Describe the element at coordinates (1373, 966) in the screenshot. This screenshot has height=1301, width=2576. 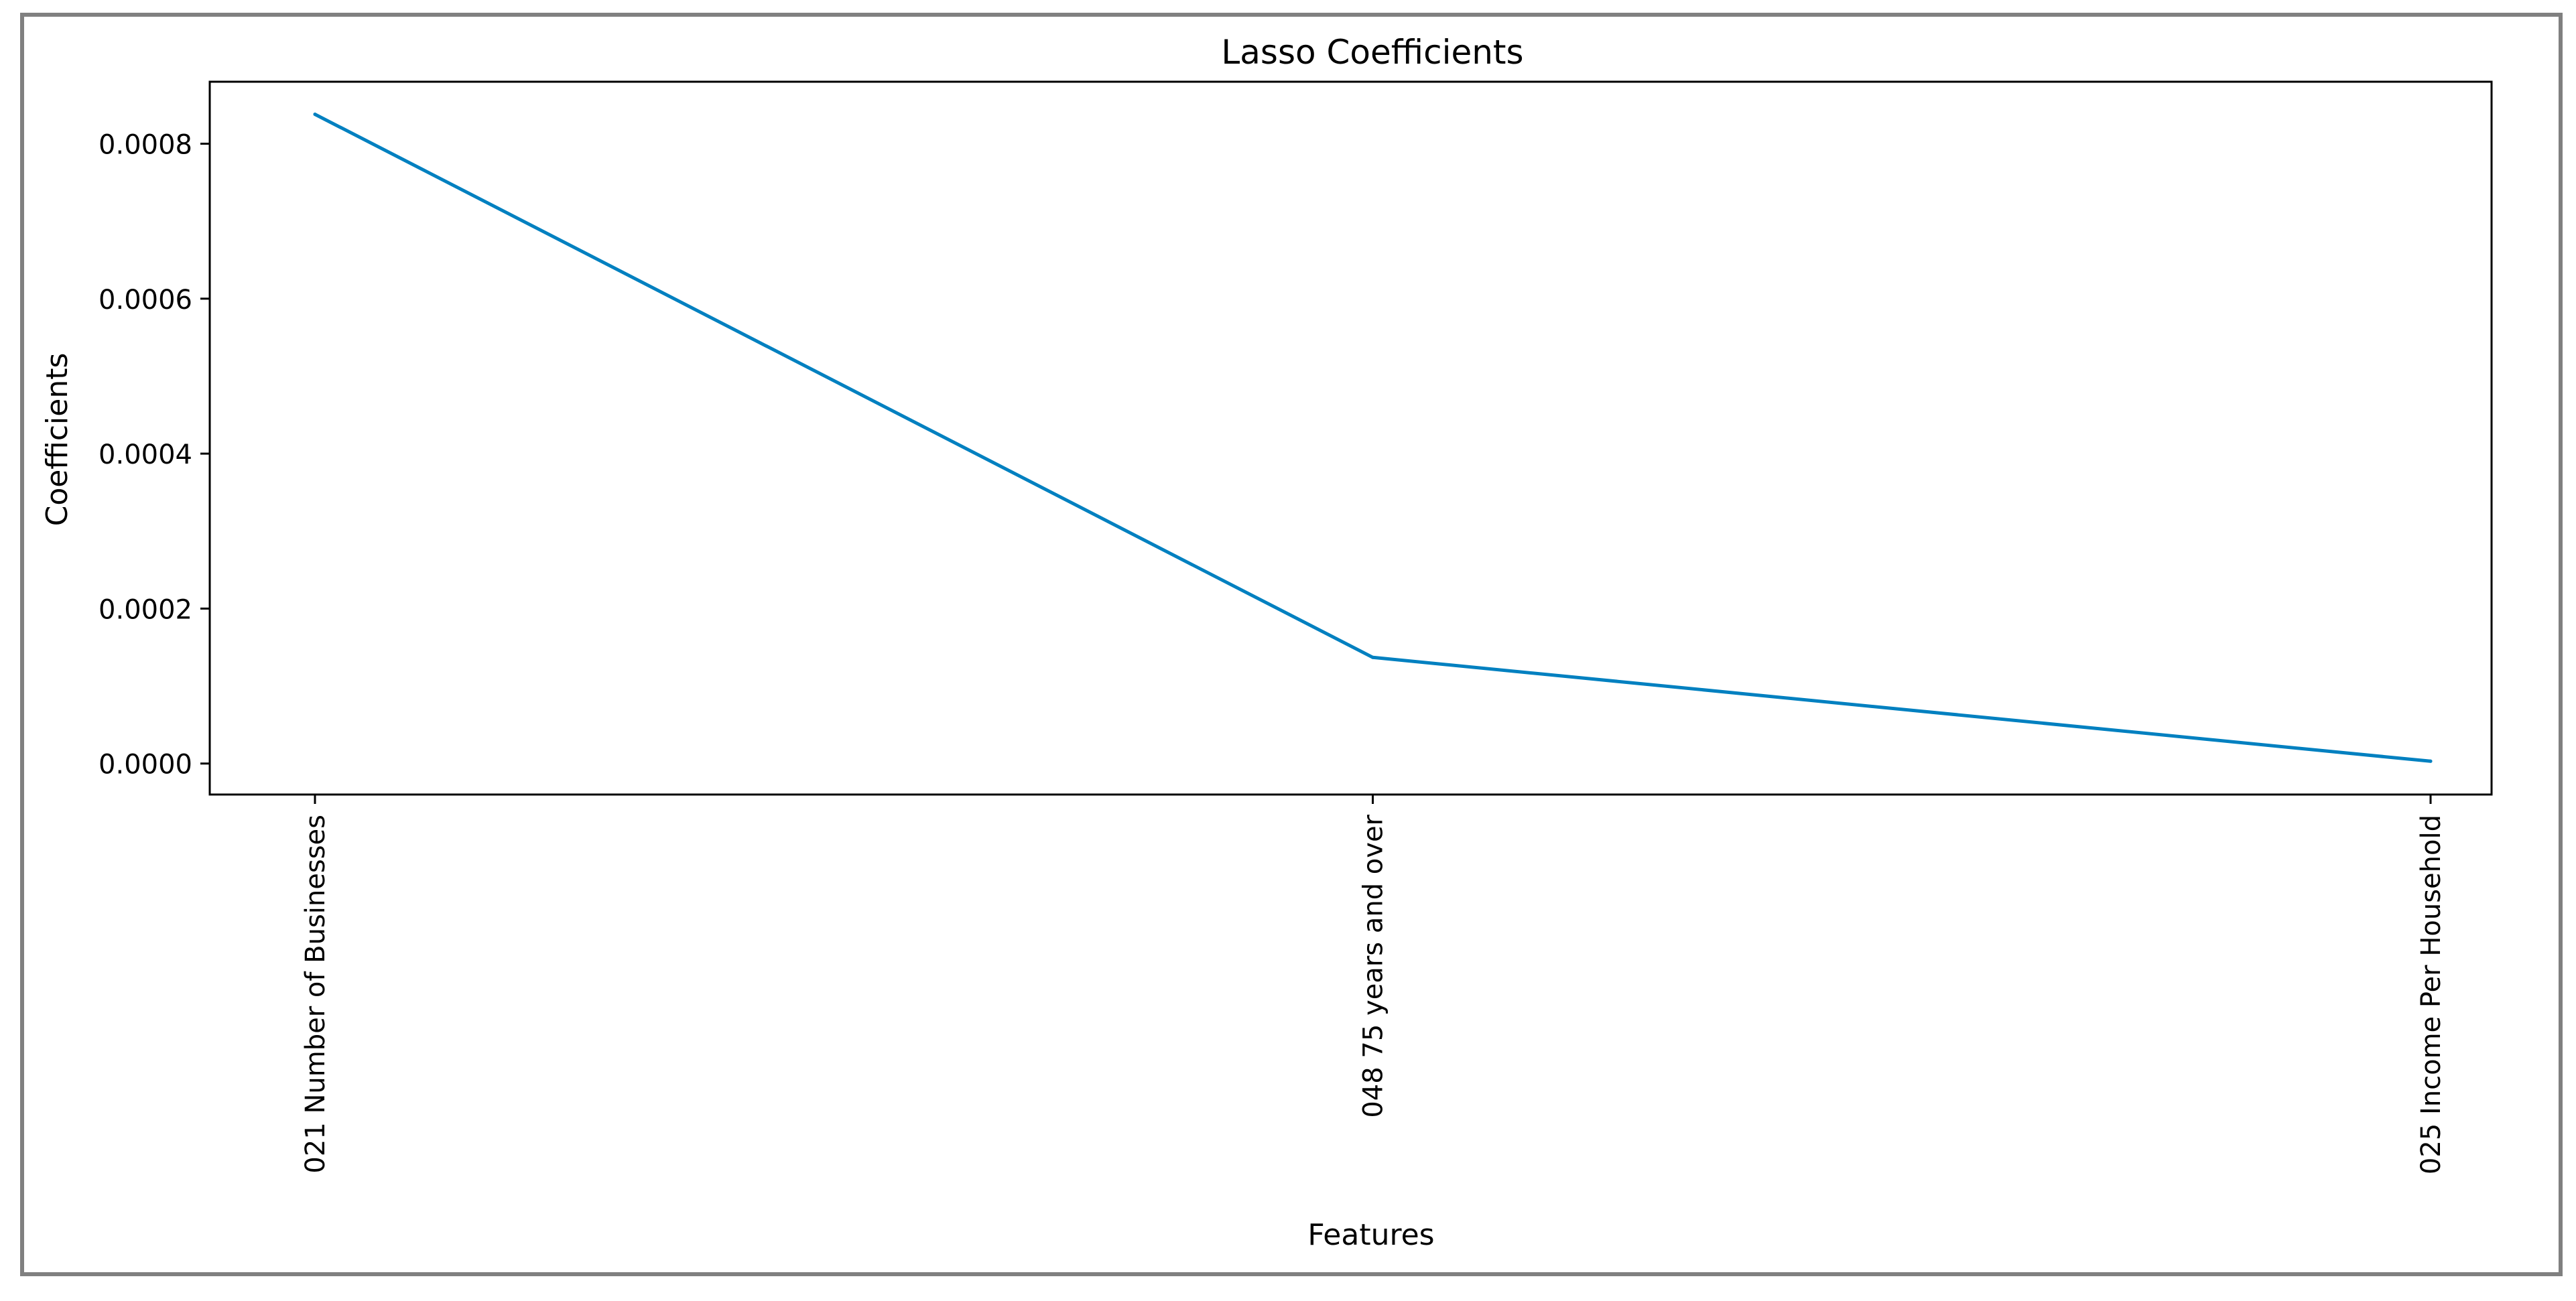
I see `x-tick-label: 048 75 years and over` at that location.